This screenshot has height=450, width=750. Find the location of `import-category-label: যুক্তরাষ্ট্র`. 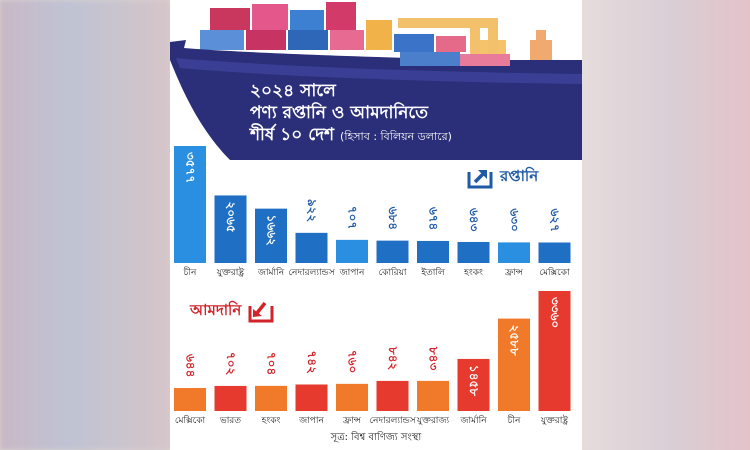

import-category-label: যুক্তরাষ্ট্র is located at coordinates (554, 420).